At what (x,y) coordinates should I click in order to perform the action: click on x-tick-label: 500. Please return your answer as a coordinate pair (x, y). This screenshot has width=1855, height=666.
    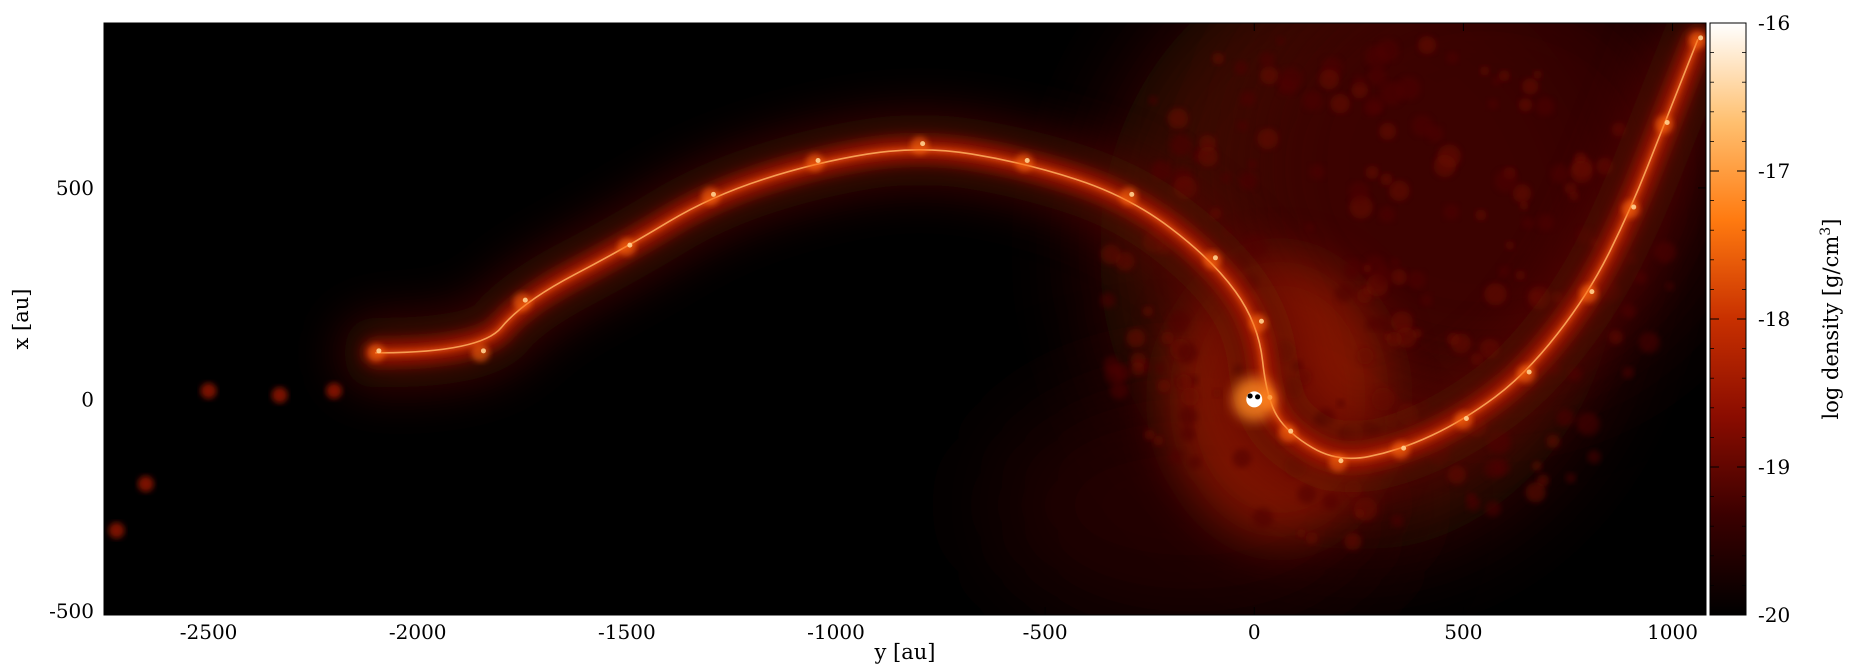
    Looking at the image, I should click on (1463, 632).